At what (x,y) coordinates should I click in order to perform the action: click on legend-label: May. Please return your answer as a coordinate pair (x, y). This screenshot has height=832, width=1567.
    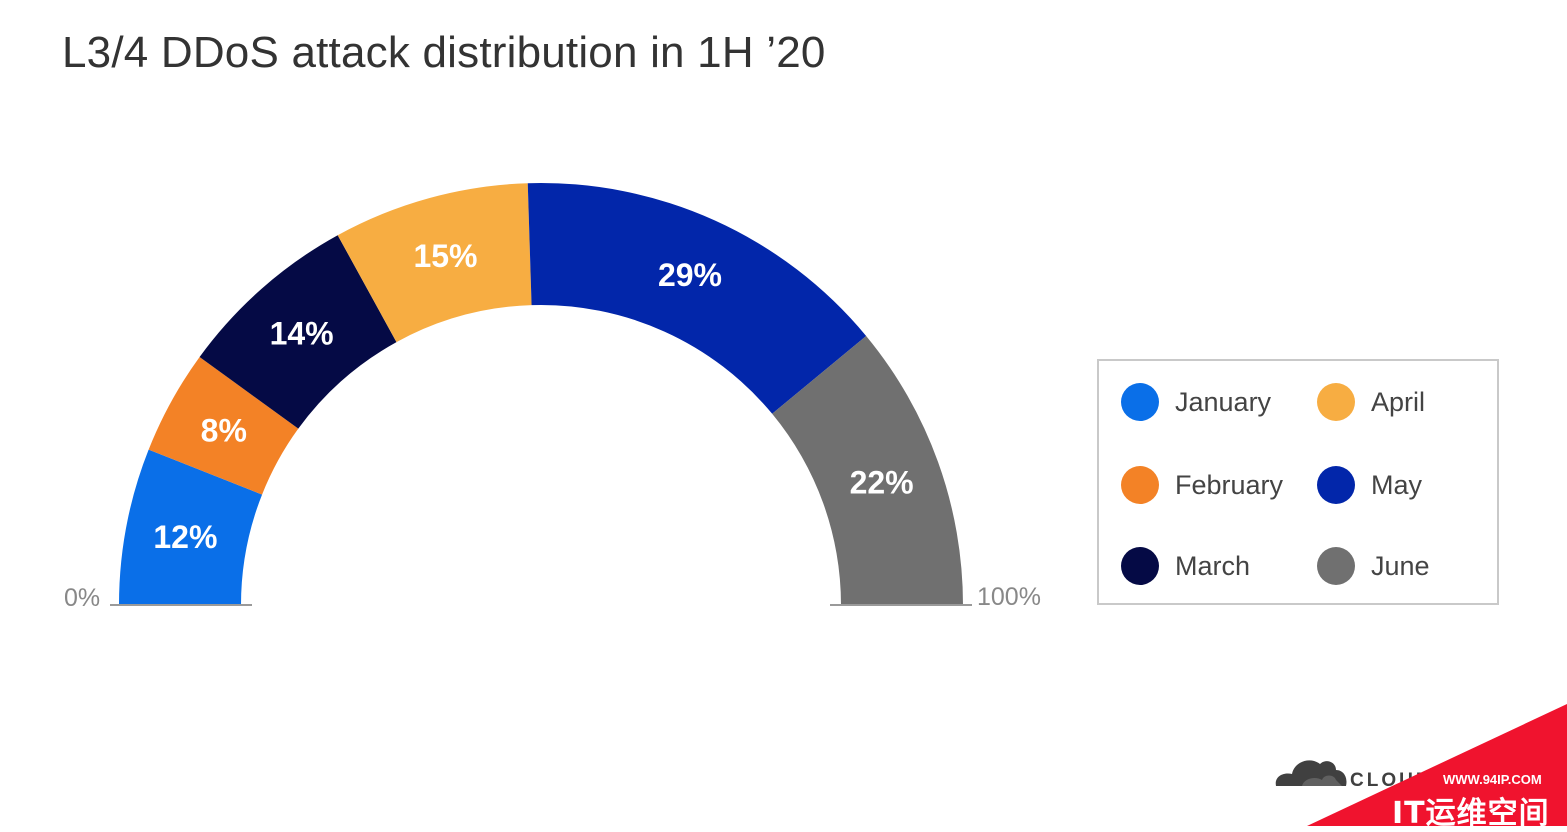
    Looking at the image, I should click on (1397, 484).